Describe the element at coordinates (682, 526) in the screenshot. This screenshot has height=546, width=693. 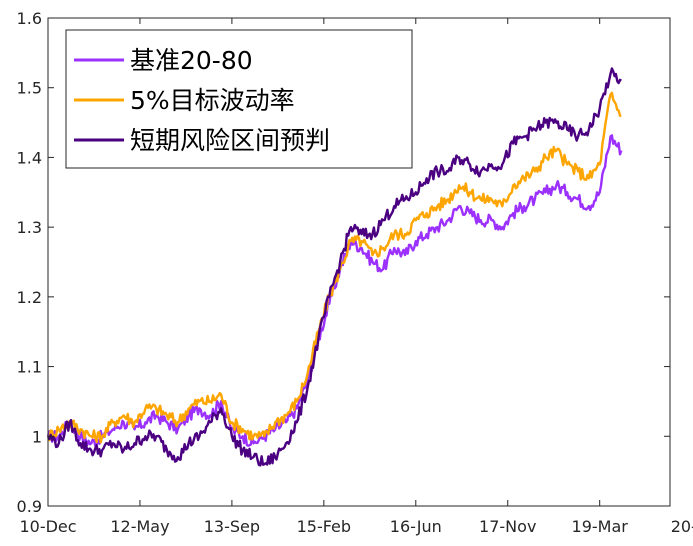
I see `x-tick-label: 20-Ju` at that location.